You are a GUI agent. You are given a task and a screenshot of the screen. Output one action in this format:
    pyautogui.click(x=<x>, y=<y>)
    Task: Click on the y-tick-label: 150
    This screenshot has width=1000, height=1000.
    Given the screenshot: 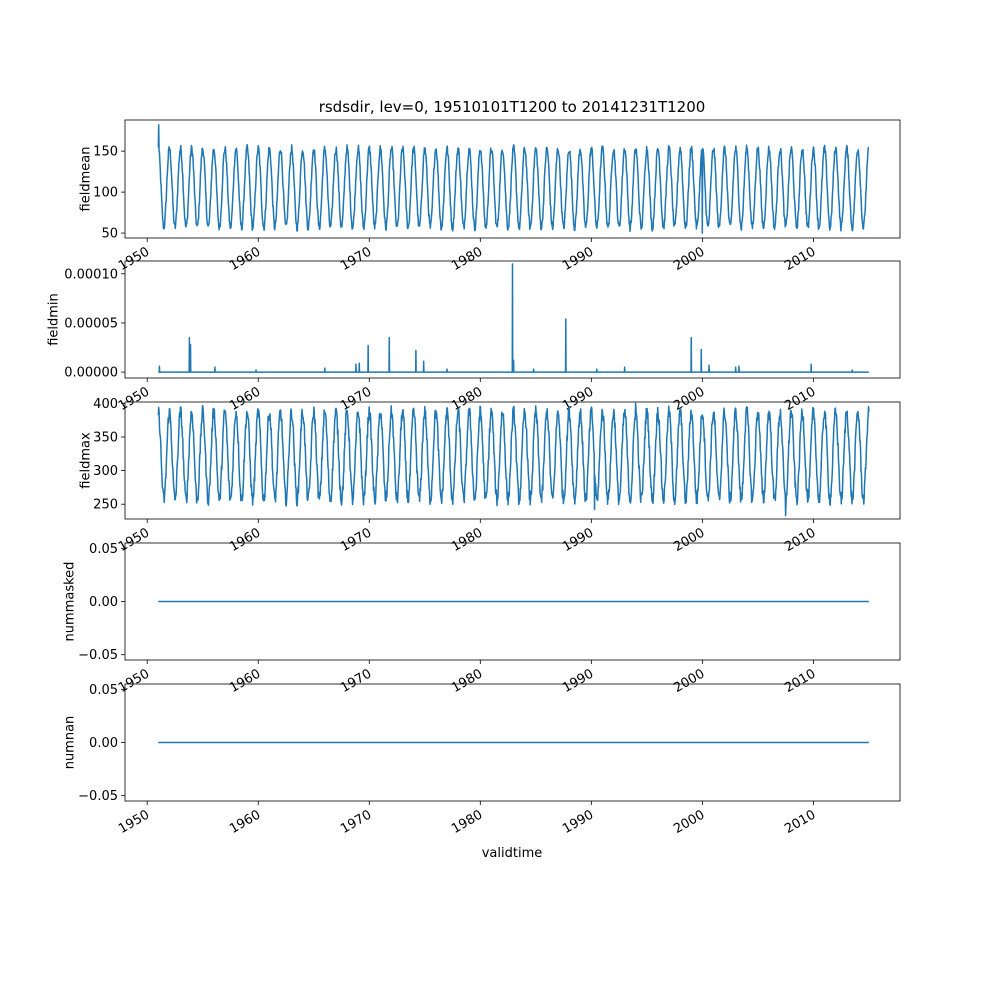 What is the action you would take?
    pyautogui.click(x=105, y=152)
    